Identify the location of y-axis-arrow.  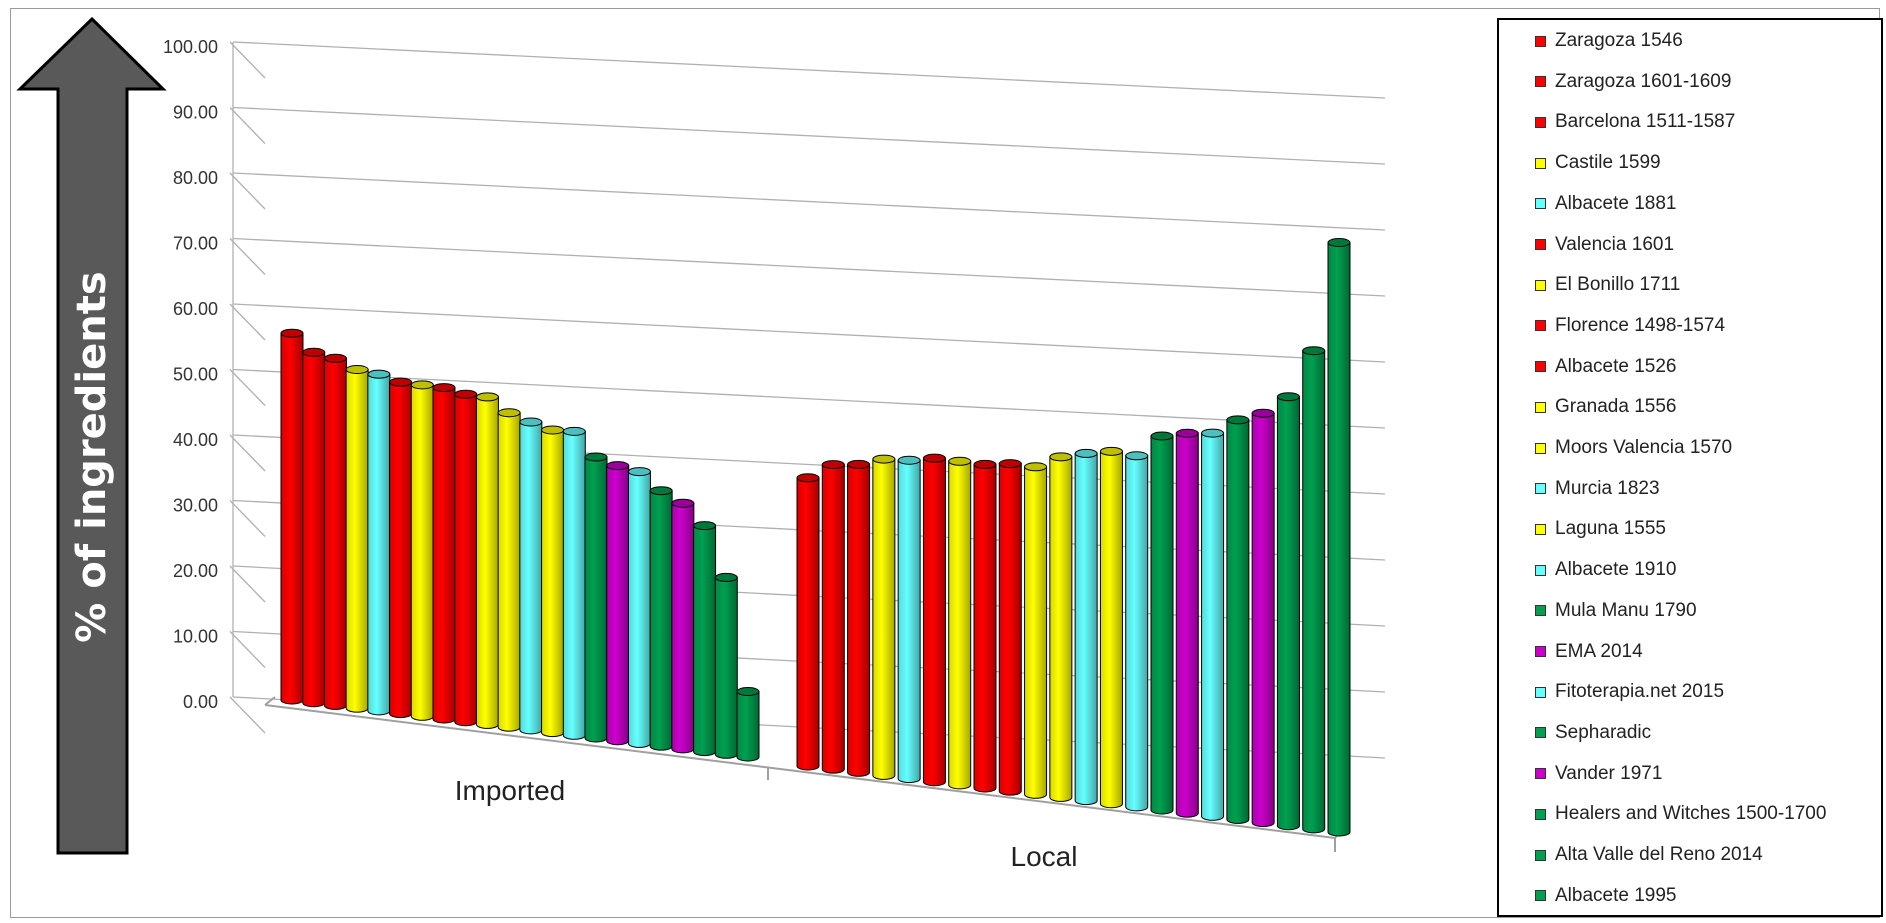
(91, 435).